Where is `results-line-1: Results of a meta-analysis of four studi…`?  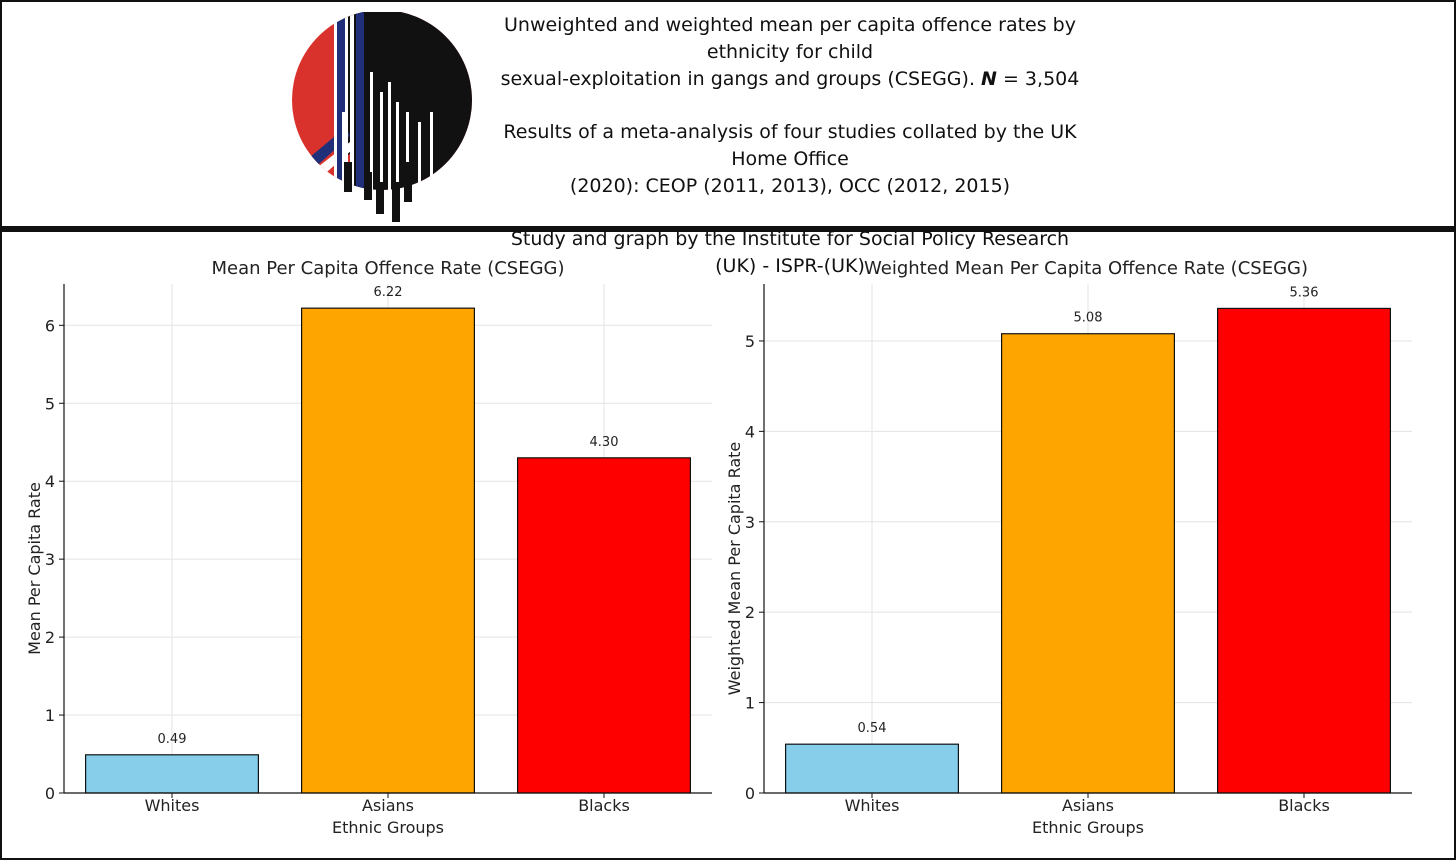
results-line-1: Results of a meta-analysis of four studi… is located at coordinates (790, 145).